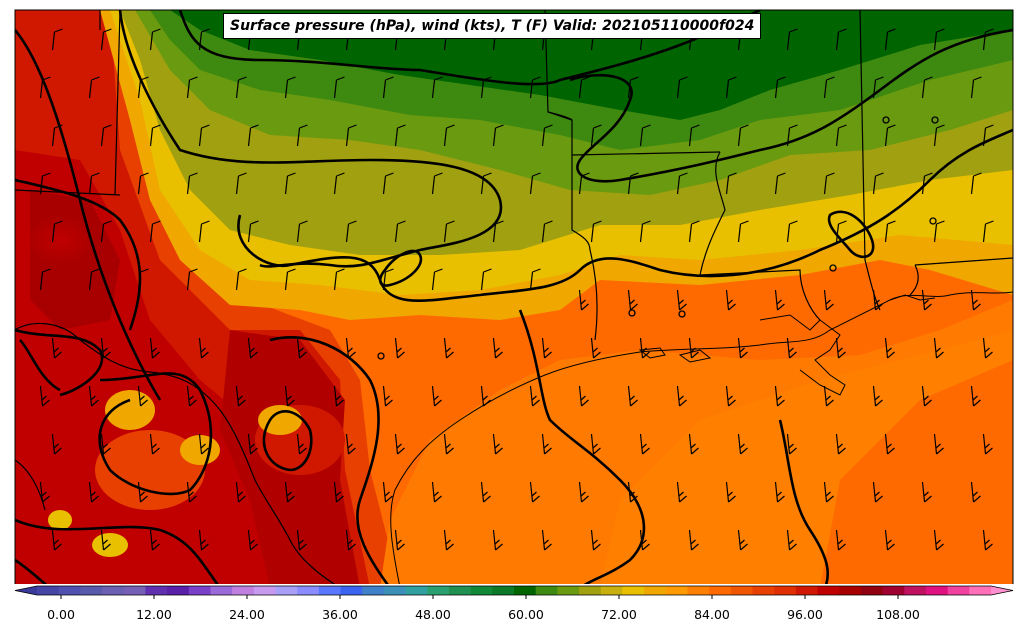 This screenshot has height=633, width=1022. Describe the element at coordinates (805, 614) in the screenshot. I see `colorbar-tick-label: 96.00` at that location.